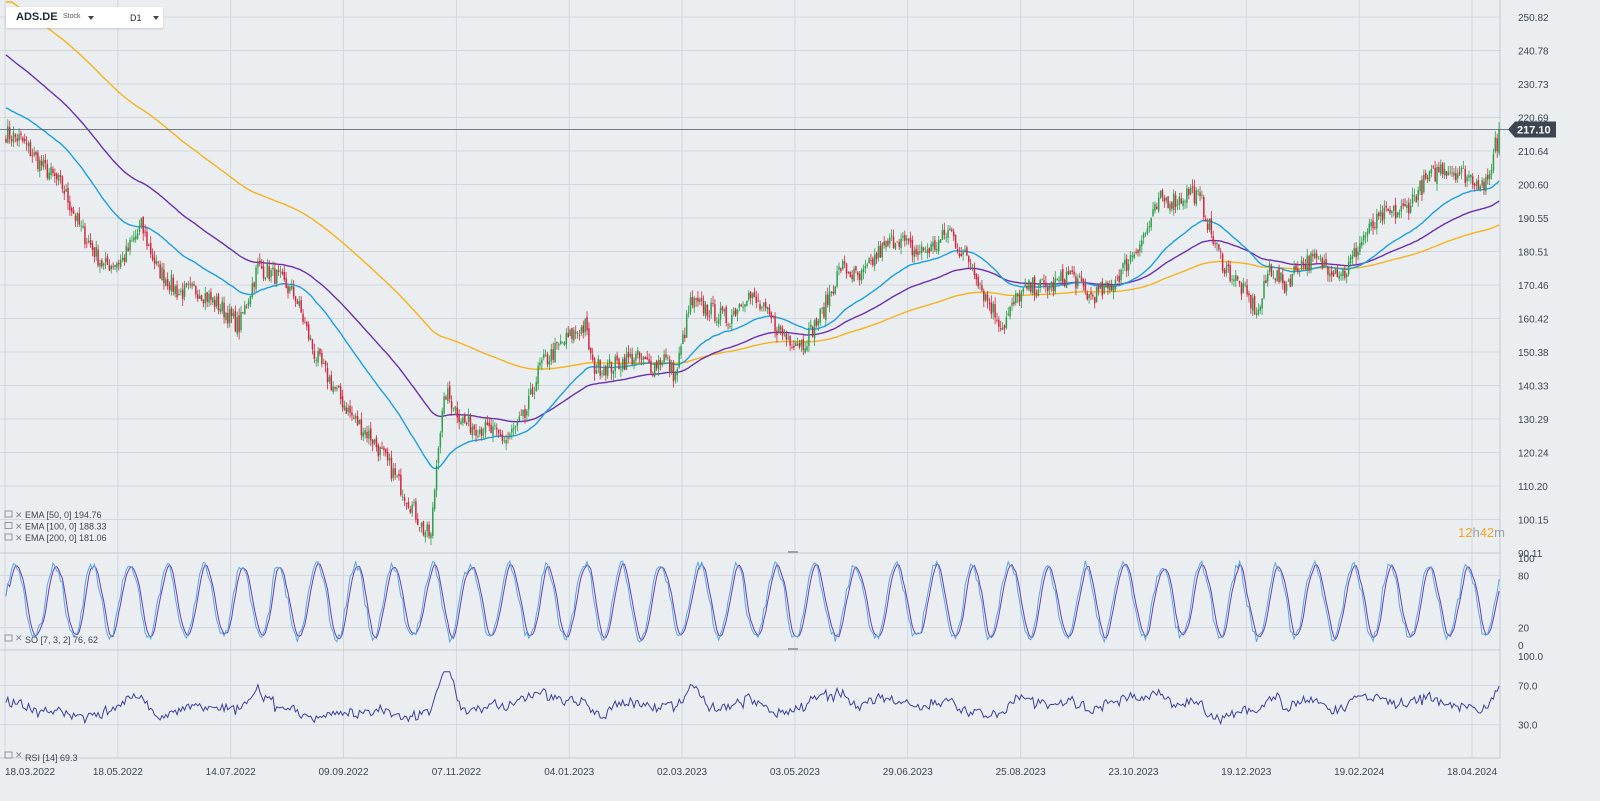 The image size is (1600, 801). Describe the element at coordinates (1533, 286) in the screenshot. I see `y-tick-label: 170.46` at that location.